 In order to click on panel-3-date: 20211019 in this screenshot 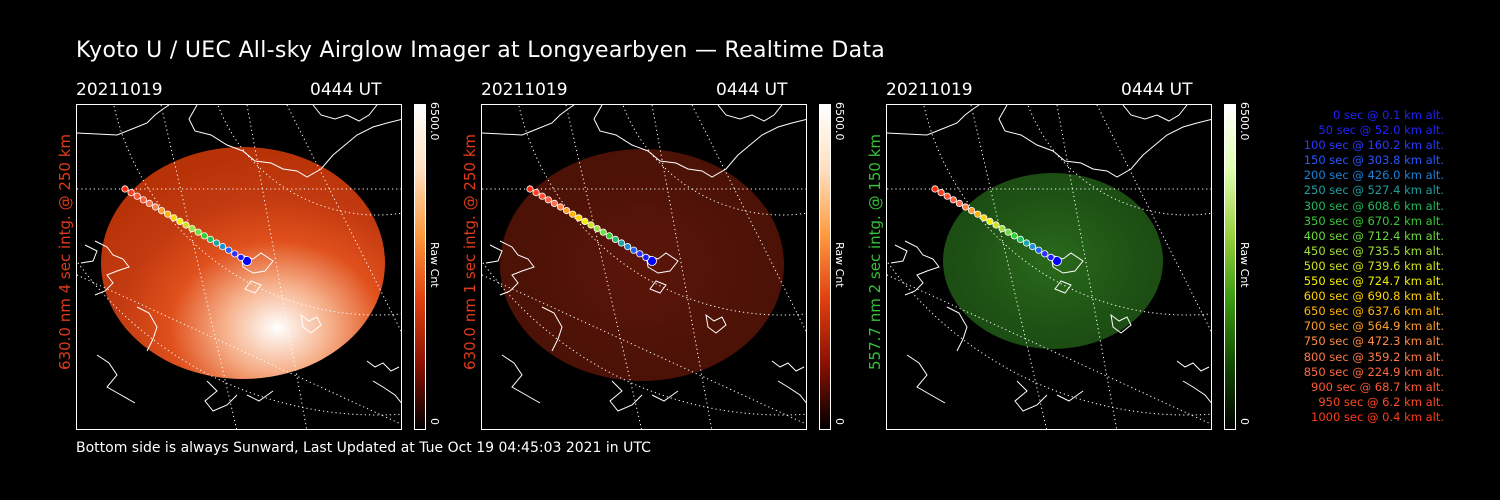, I will do `click(929, 90)`.